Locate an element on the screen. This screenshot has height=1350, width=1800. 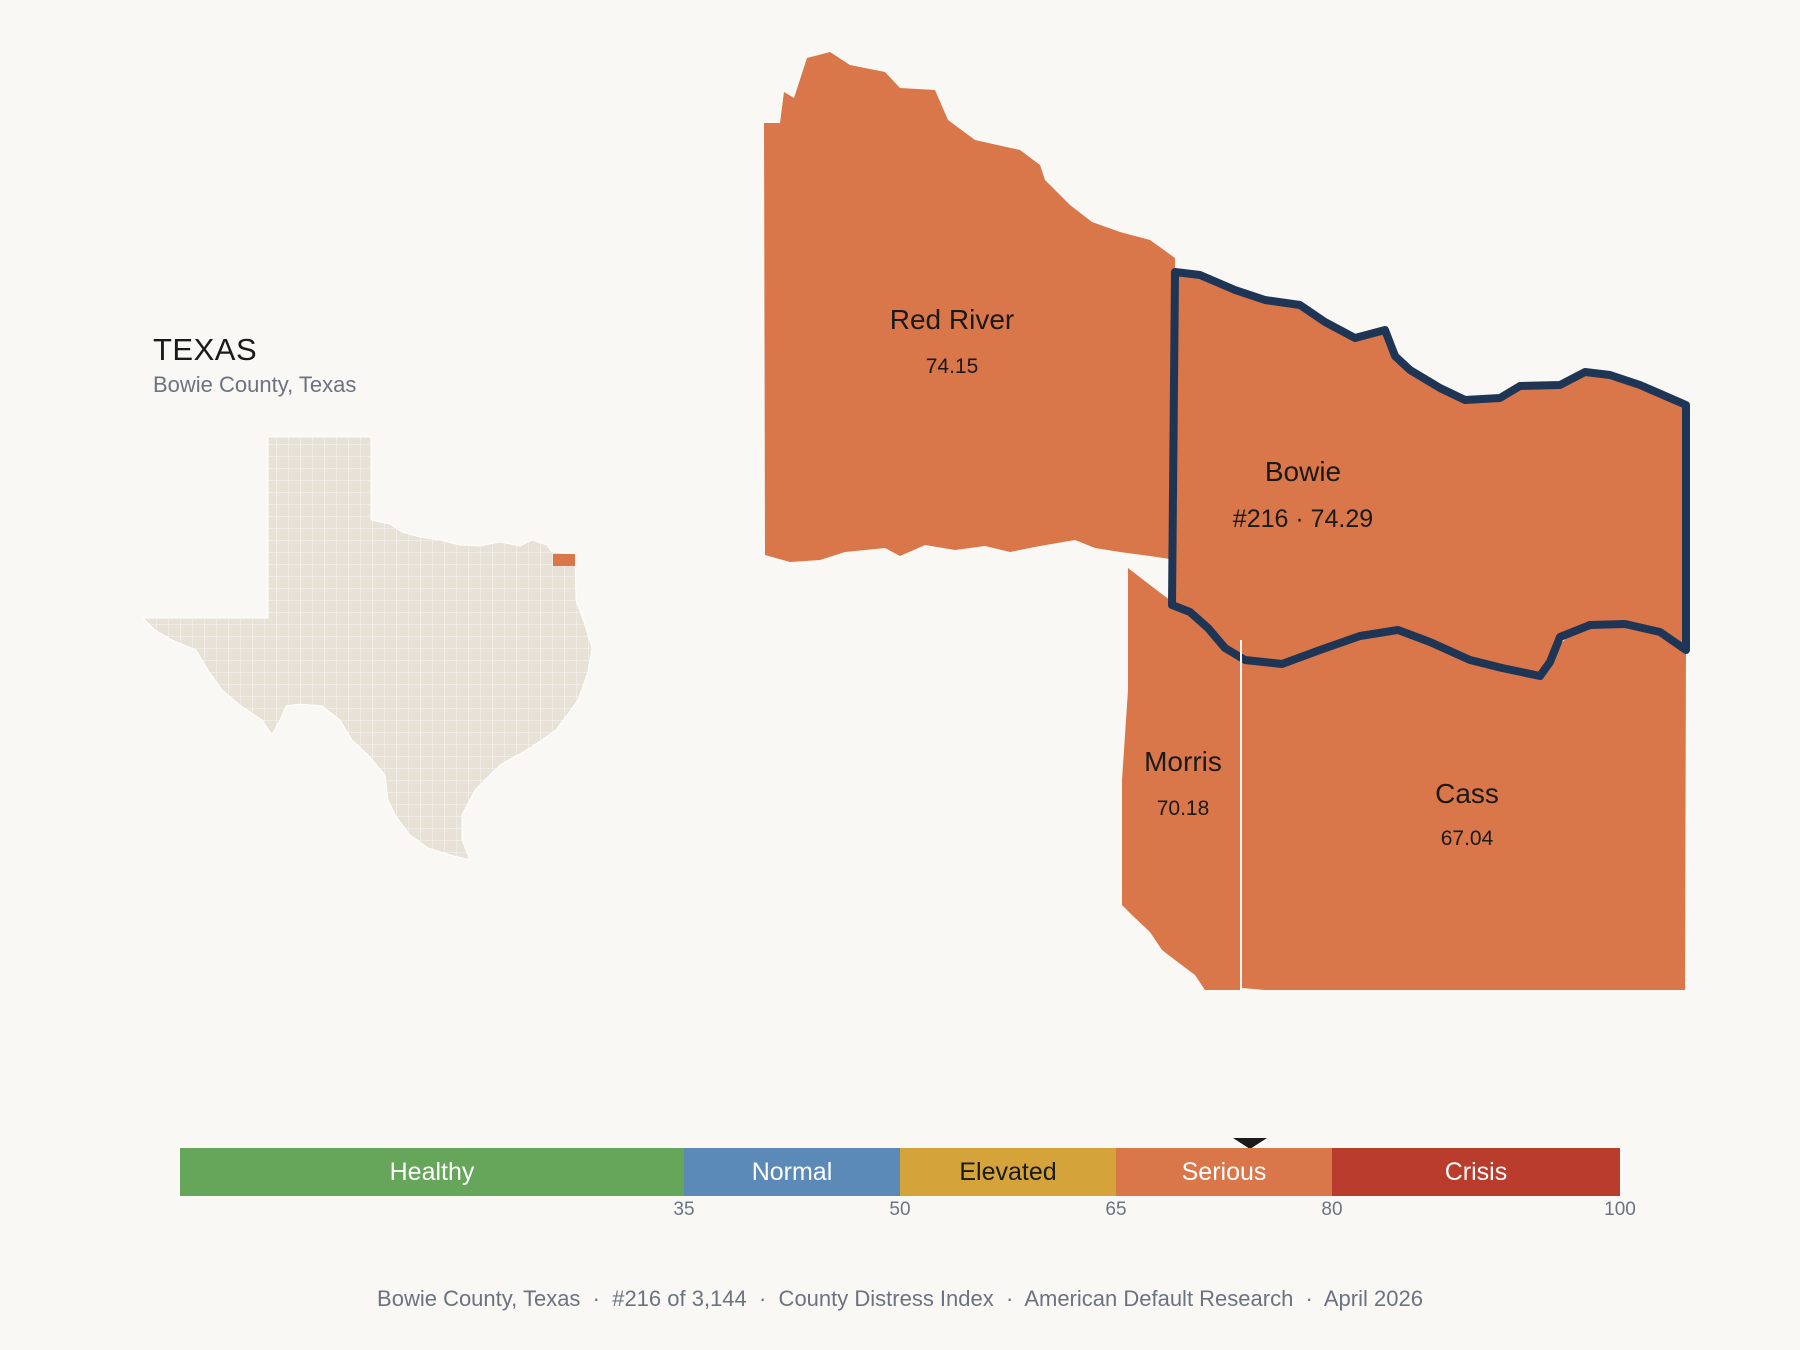
scale-segment-crisis: Crisis is located at coordinates (1476, 1172).